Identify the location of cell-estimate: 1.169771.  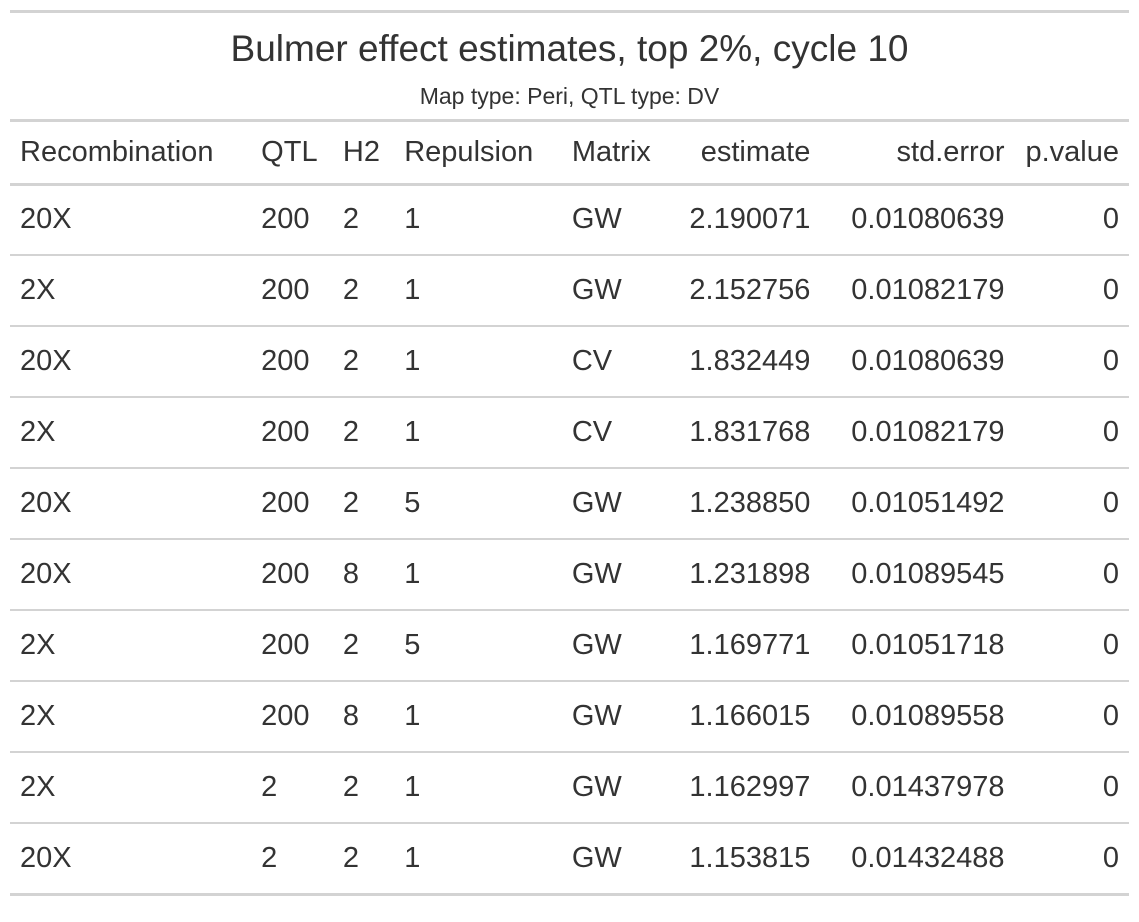
(742, 646).